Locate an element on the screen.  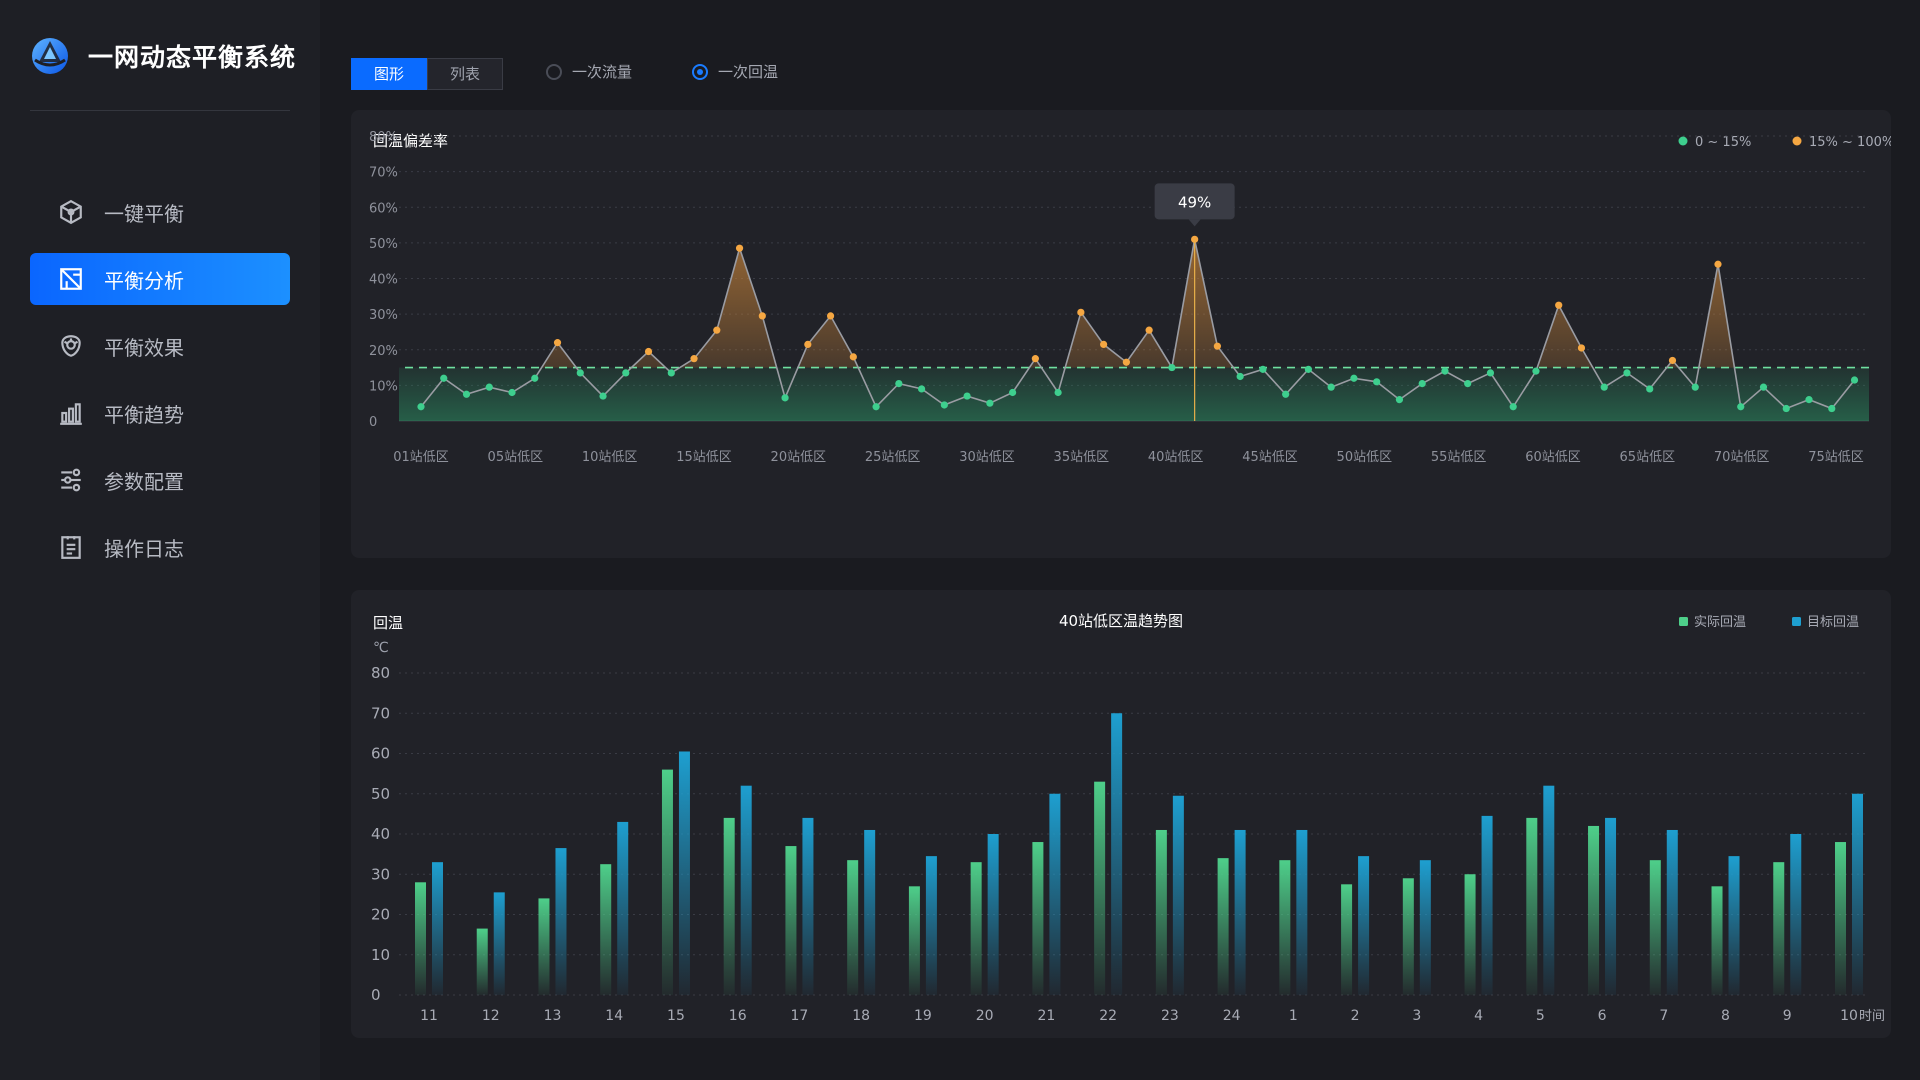
tab-graph: 图形 is located at coordinates (389, 74).